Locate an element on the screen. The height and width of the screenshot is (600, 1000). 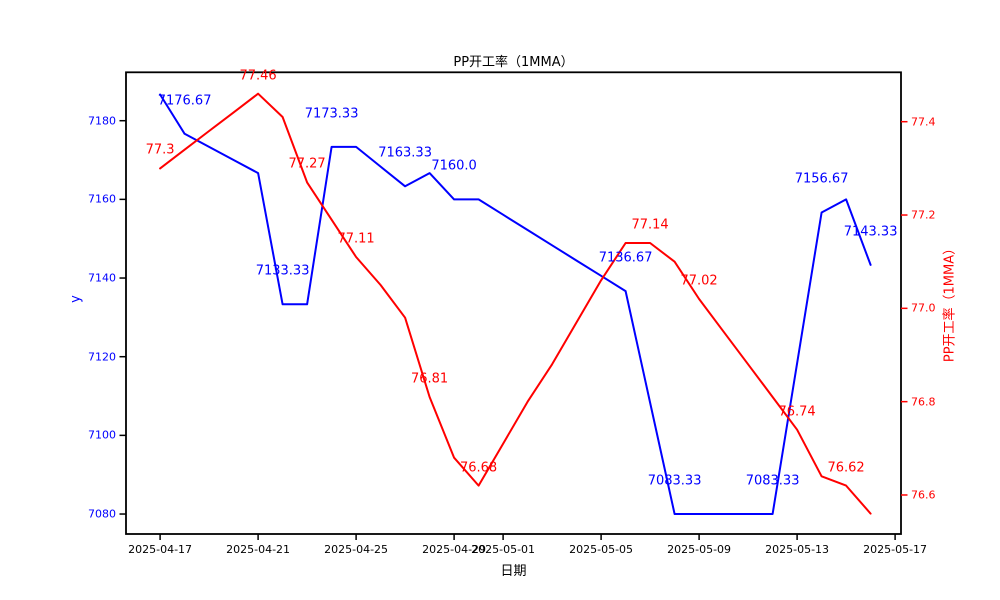
right-tick-label: 77.0 is located at coordinates (923, 308).